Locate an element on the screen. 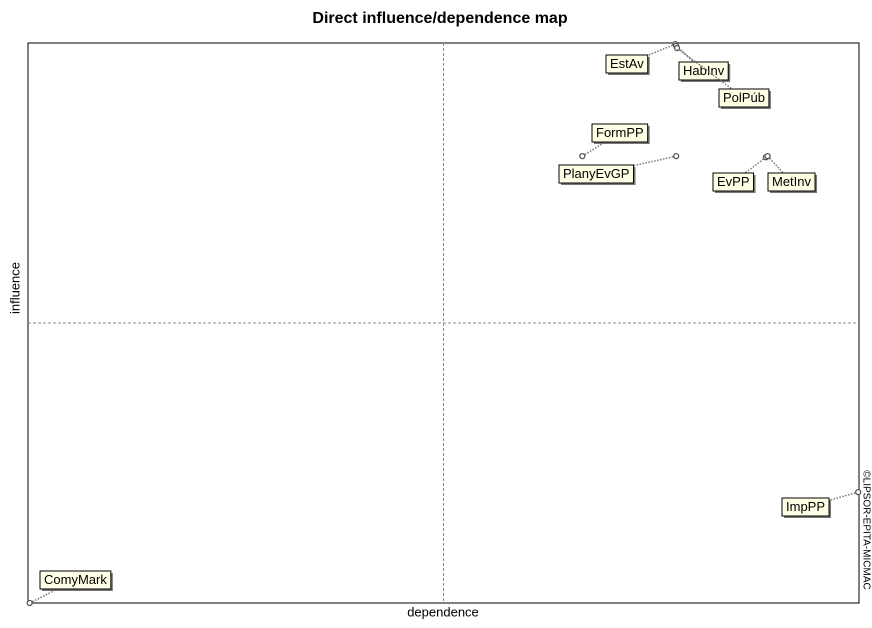 The height and width of the screenshot is (628, 872). point-label: PlanyEvGP is located at coordinates (596, 173).